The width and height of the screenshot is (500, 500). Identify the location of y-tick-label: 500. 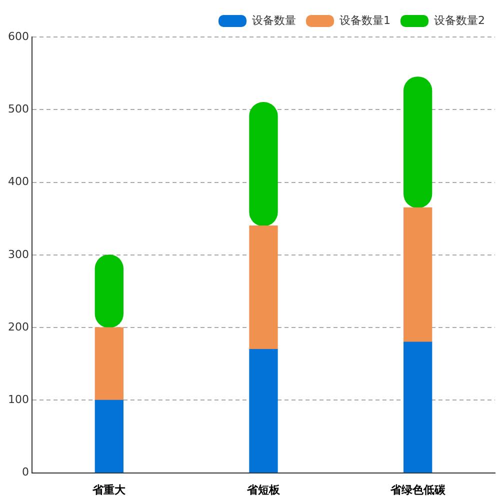
(18, 109).